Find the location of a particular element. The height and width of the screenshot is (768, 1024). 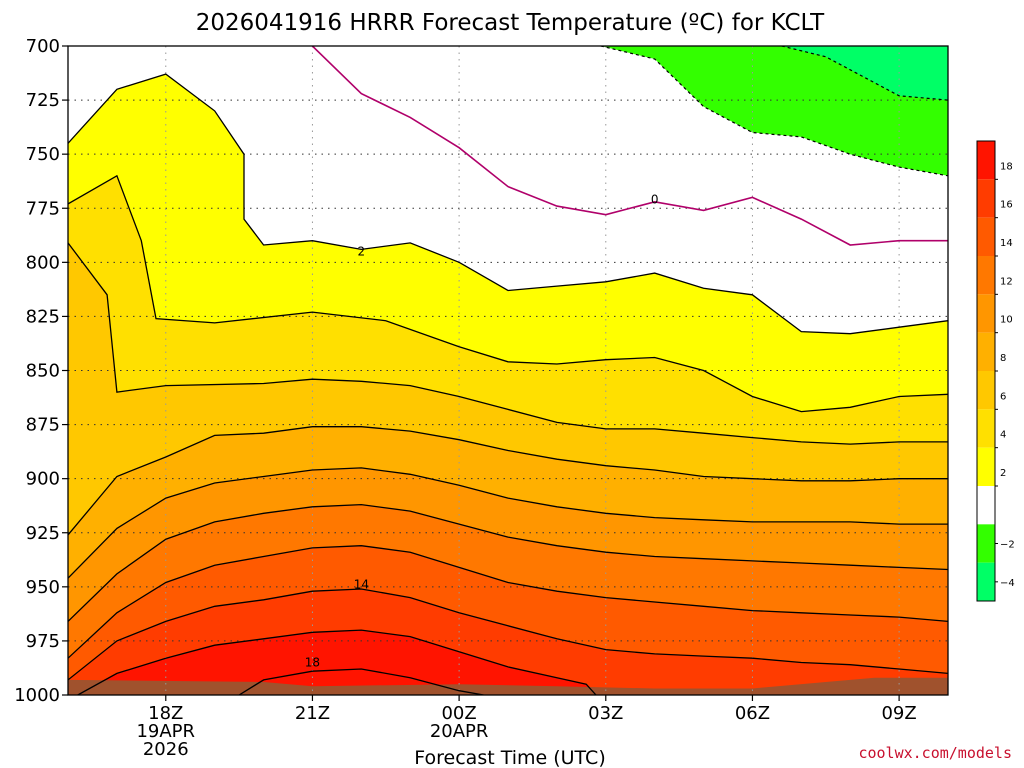

colorbar-tick-label: 16 is located at coordinates (1006, 205).